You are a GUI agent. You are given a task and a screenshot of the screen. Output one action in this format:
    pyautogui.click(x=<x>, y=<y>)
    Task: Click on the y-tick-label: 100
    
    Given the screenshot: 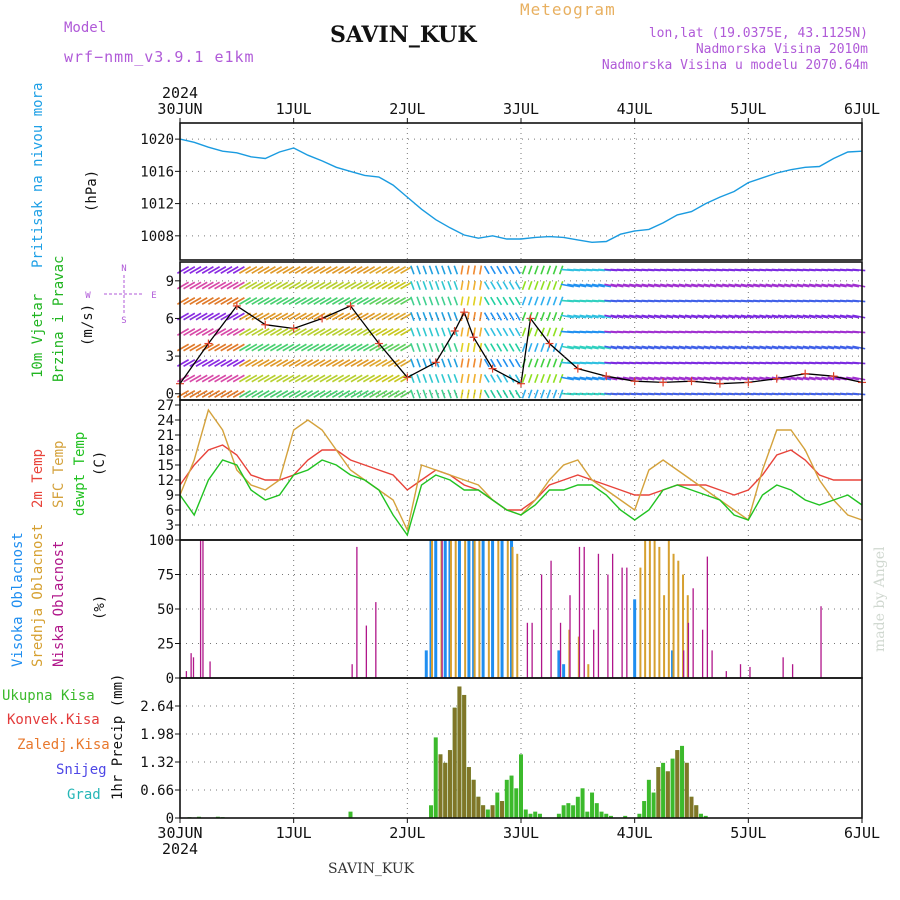 What is the action you would take?
    pyautogui.click(x=161, y=541)
    